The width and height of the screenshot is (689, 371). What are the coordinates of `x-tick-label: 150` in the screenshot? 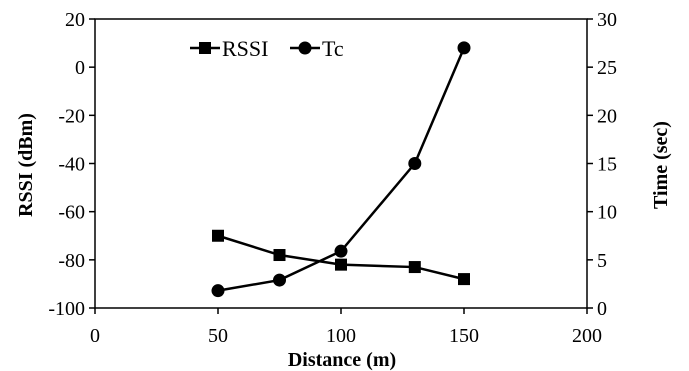 It's located at (464, 336).